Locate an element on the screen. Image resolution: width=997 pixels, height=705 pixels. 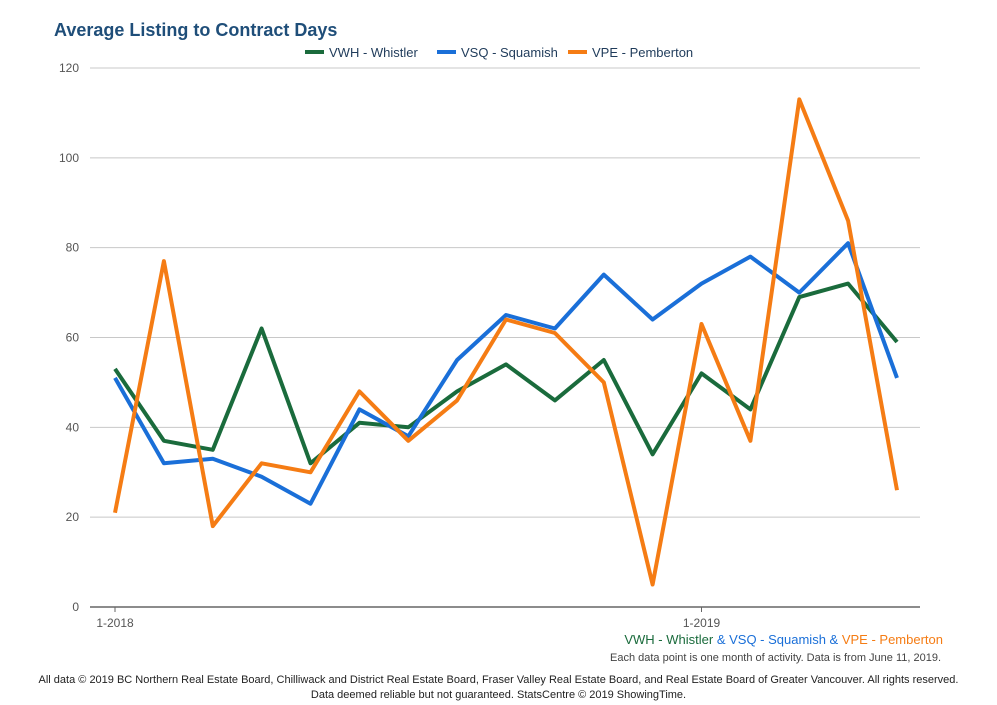
y-tick-label: 120 is located at coordinates (69, 68).